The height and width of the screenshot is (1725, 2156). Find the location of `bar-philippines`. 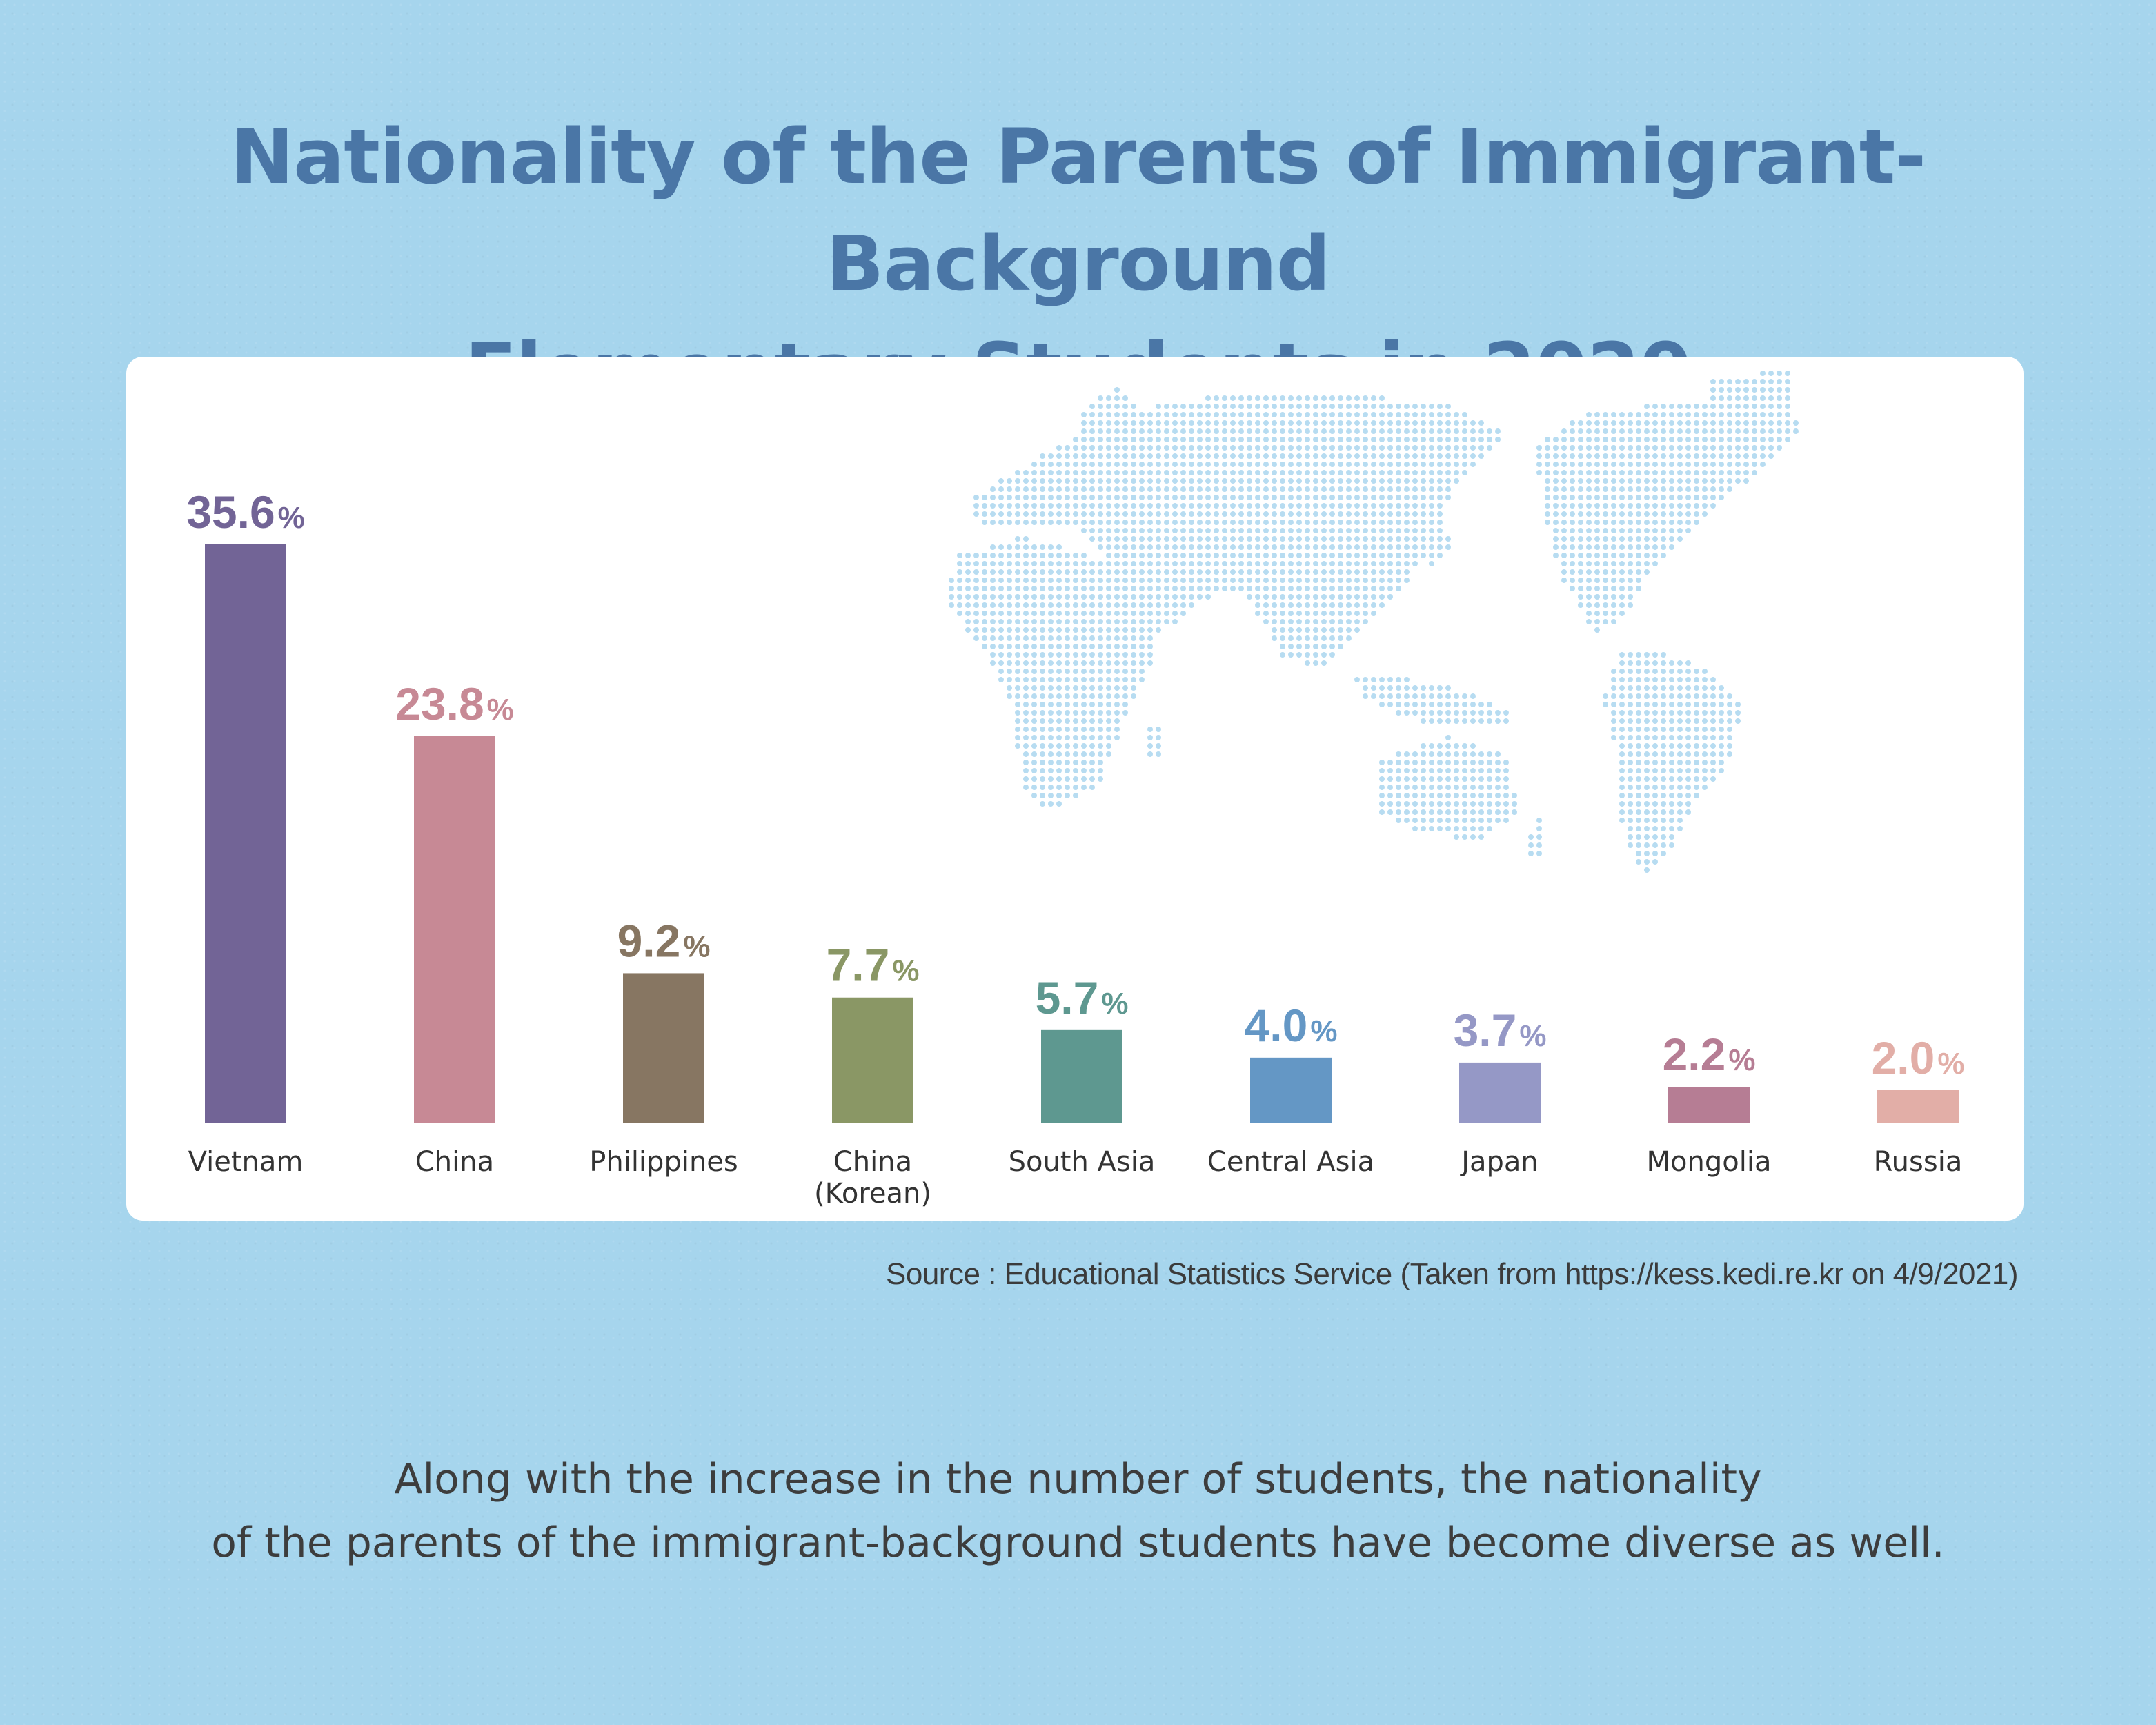

bar-philippines is located at coordinates (663, 1048).